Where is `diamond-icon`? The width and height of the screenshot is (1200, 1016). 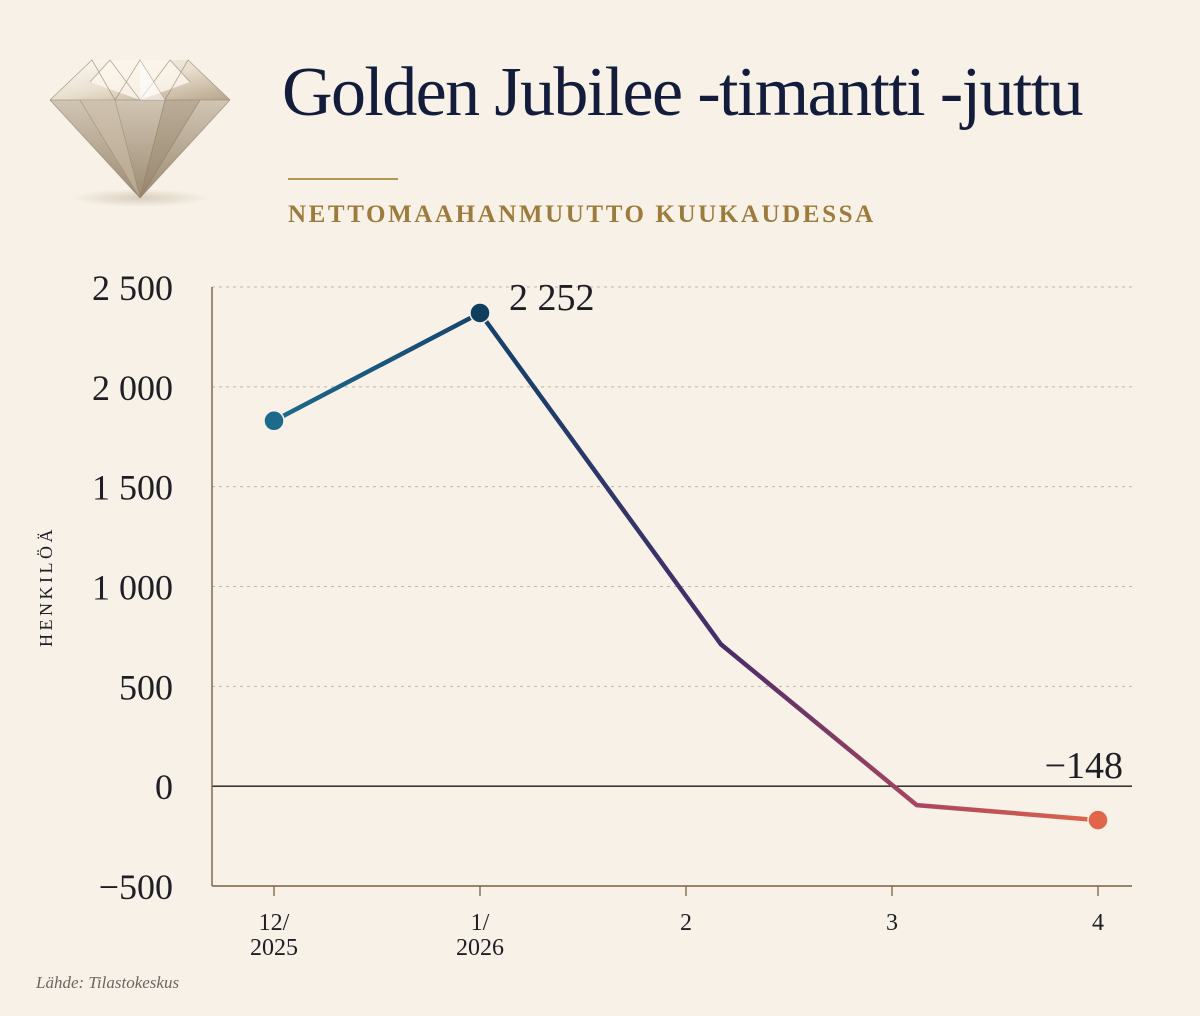 diamond-icon is located at coordinates (140, 133).